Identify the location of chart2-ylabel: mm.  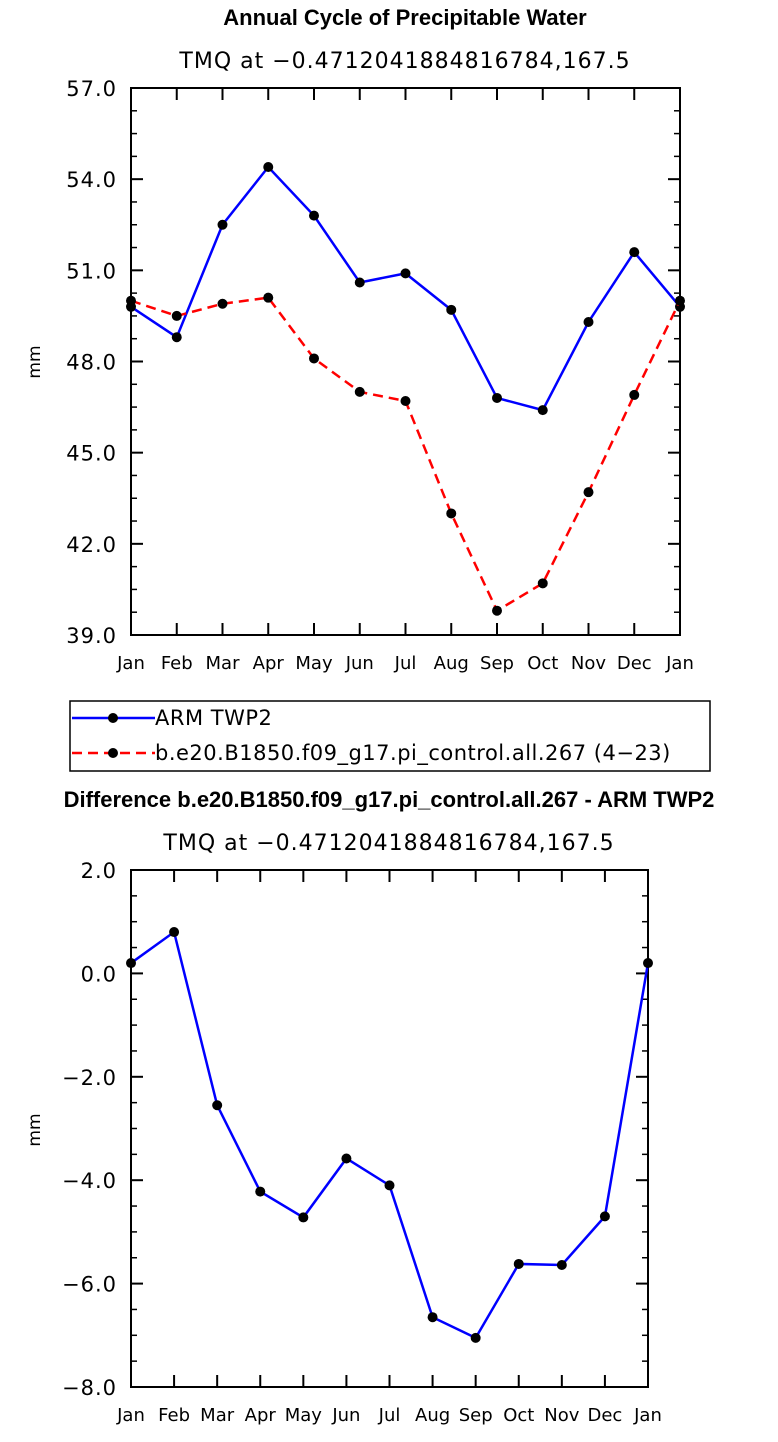
(35, 1129).